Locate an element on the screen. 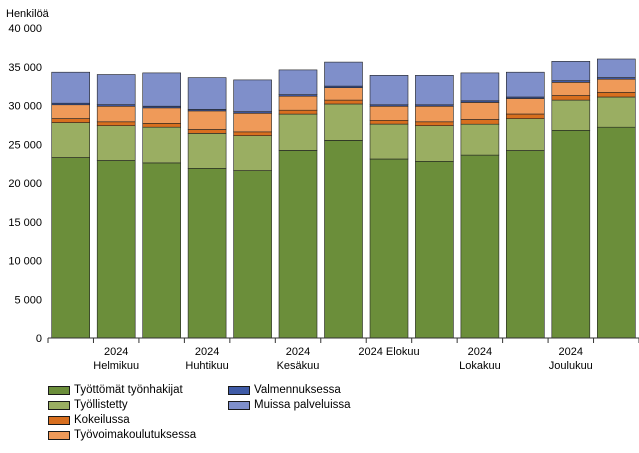  y-tick-label: 15 000 is located at coordinates (25, 223).